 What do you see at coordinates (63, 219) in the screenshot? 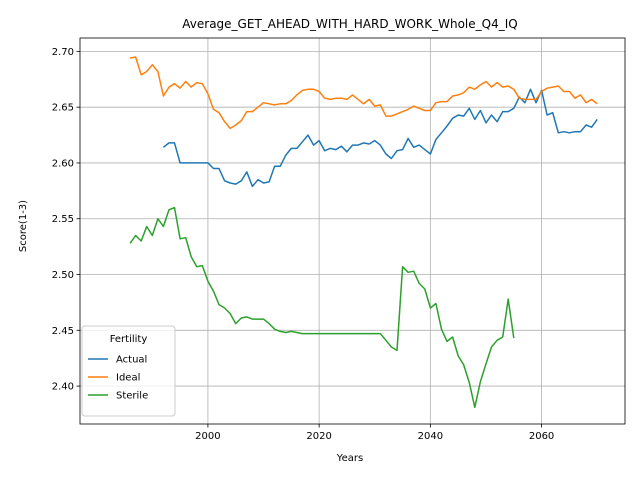
I see `y-tick-label: 2.55` at bounding box center [63, 219].